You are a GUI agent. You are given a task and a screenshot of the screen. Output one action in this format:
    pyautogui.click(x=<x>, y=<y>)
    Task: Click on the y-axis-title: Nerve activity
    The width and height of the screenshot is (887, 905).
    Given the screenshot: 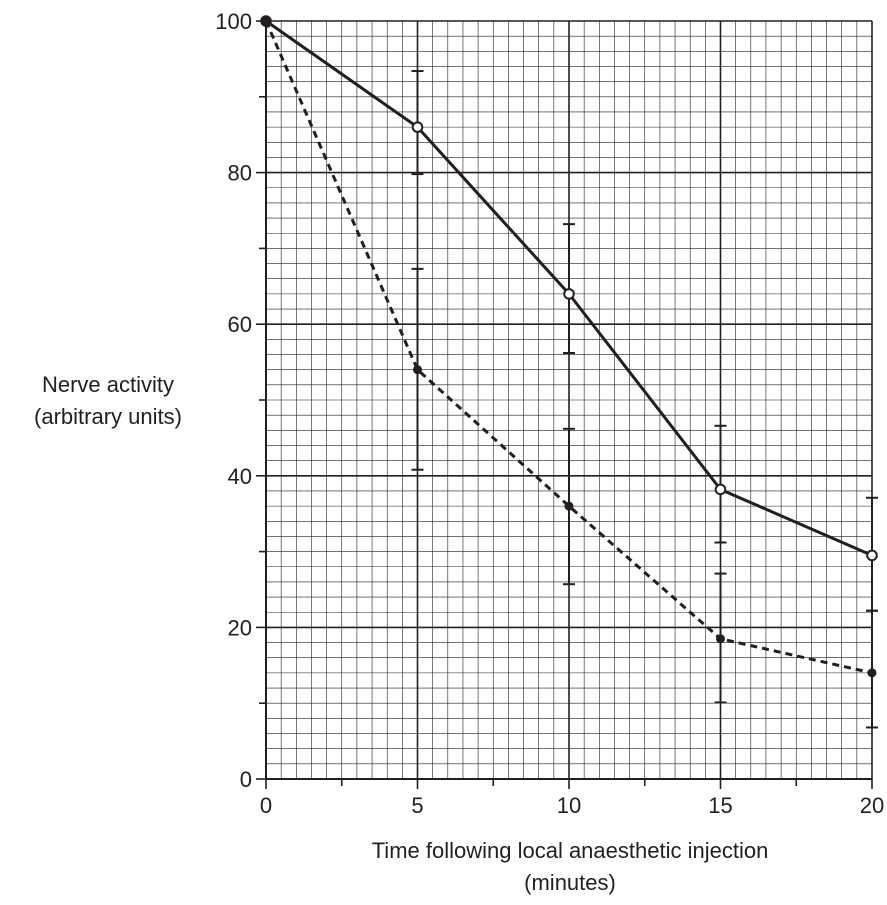 What is the action you would take?
    pyautogui.click(x=108, y=384)
    